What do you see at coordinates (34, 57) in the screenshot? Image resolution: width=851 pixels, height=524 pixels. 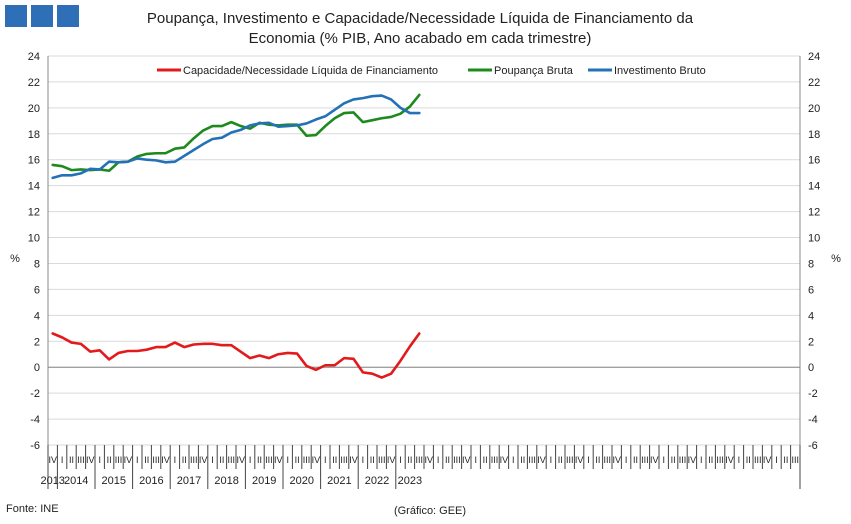 I see `y-tick-label-left: 24` at bounding box center [34, 57].